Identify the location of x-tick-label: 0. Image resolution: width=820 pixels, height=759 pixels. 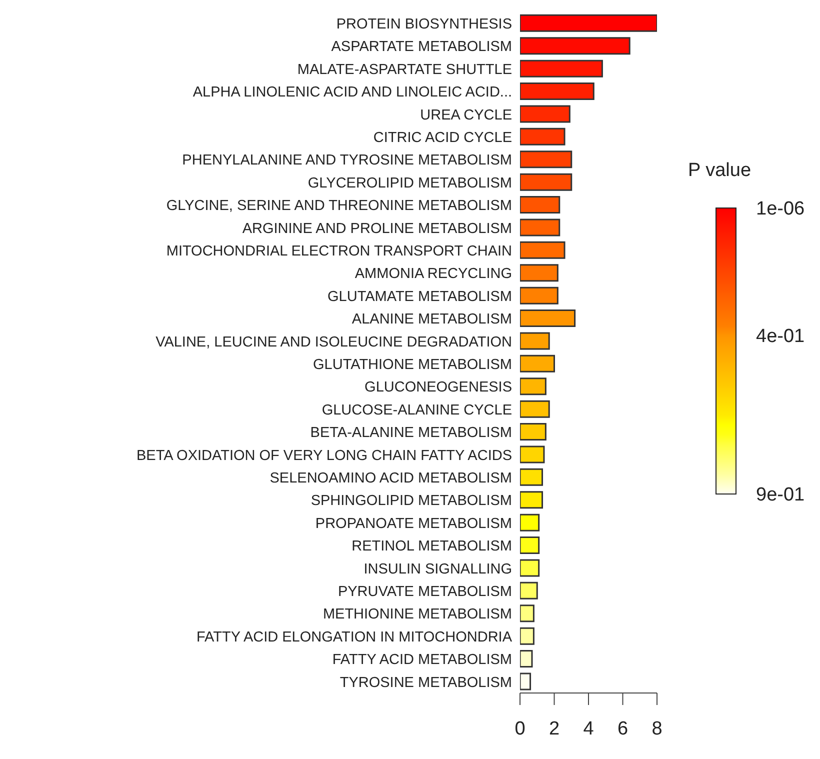
(520, 729).